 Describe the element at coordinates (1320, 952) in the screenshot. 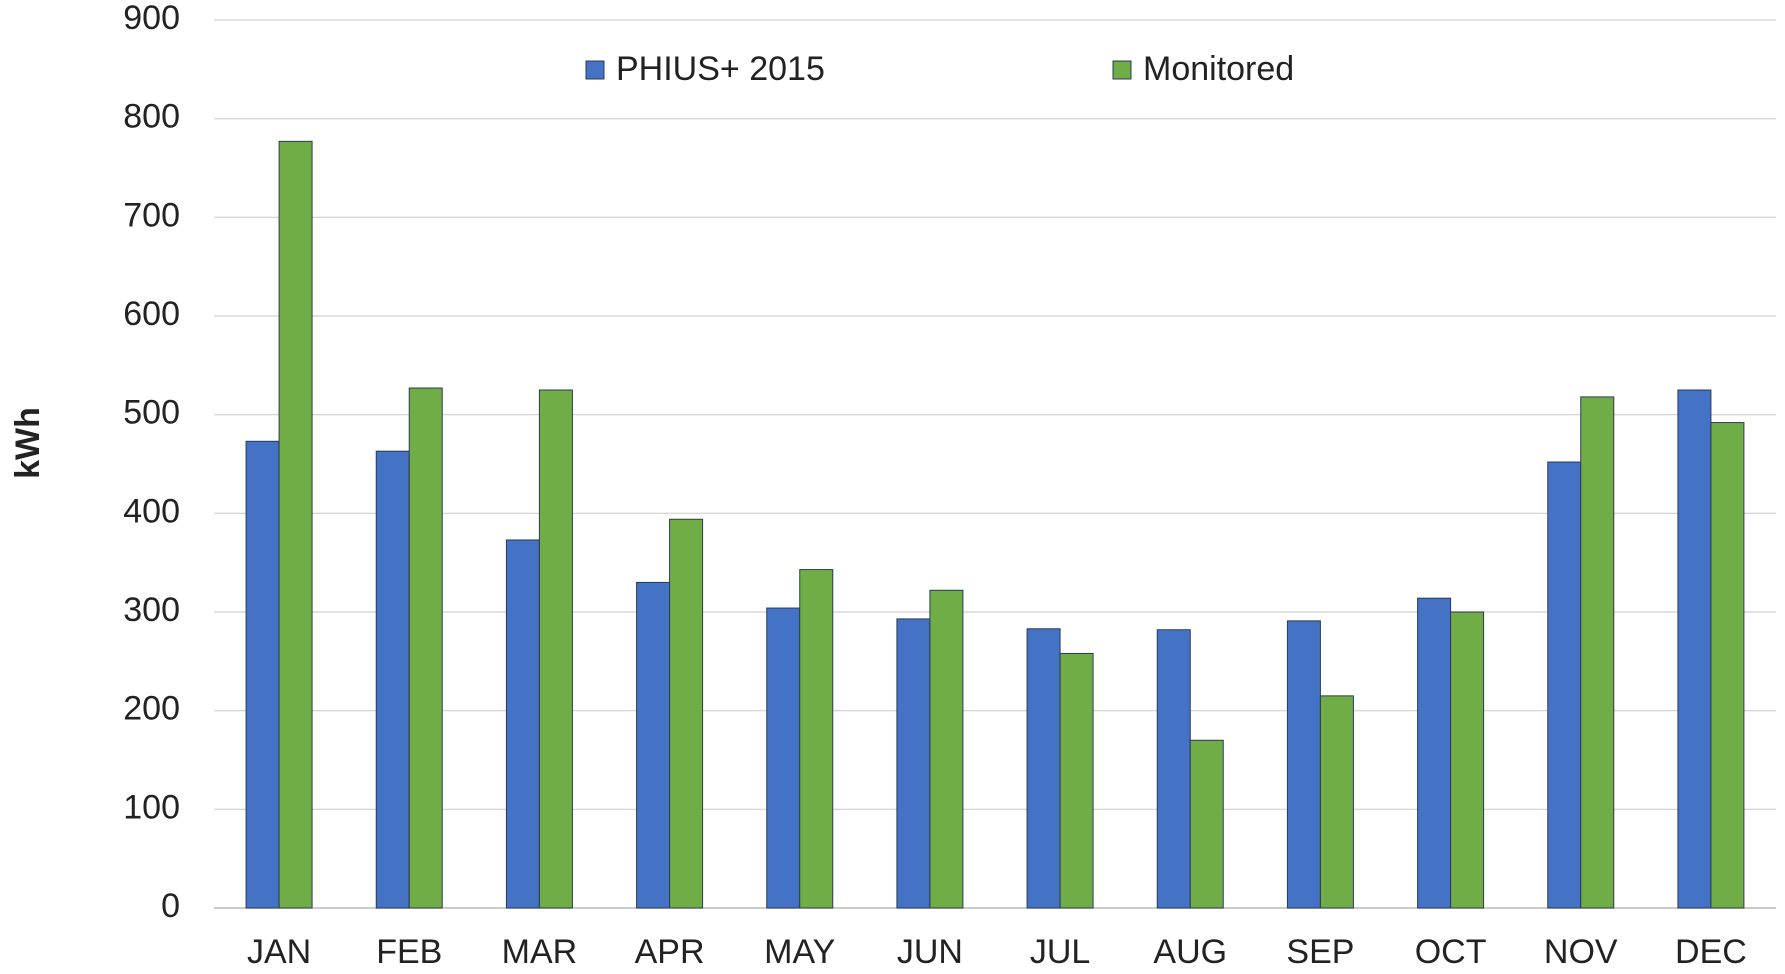

I see `x-tick-label: SEP` at that location.